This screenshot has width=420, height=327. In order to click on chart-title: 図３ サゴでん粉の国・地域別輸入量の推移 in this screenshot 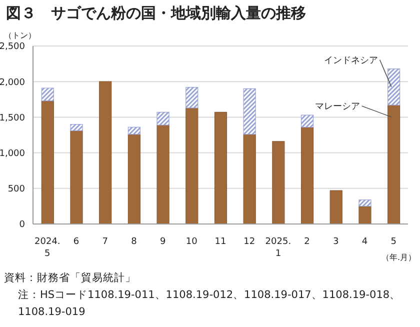, I will do `click(156, 13)`.